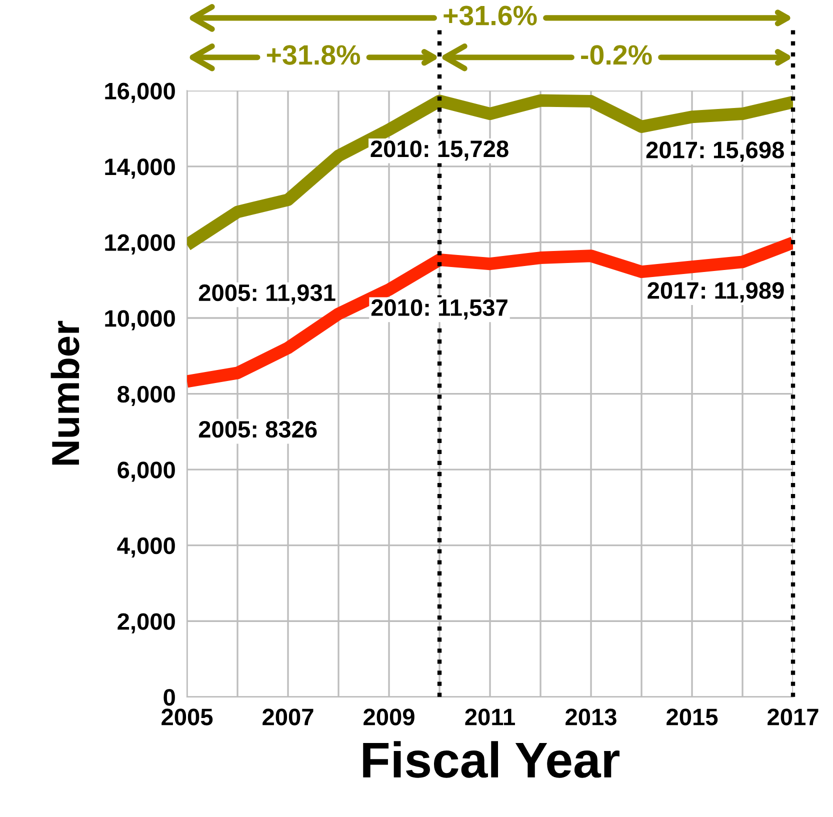  Describe the element at coordinates (616, 55) in the screenshot. I see `text: -0.2%` at that location.